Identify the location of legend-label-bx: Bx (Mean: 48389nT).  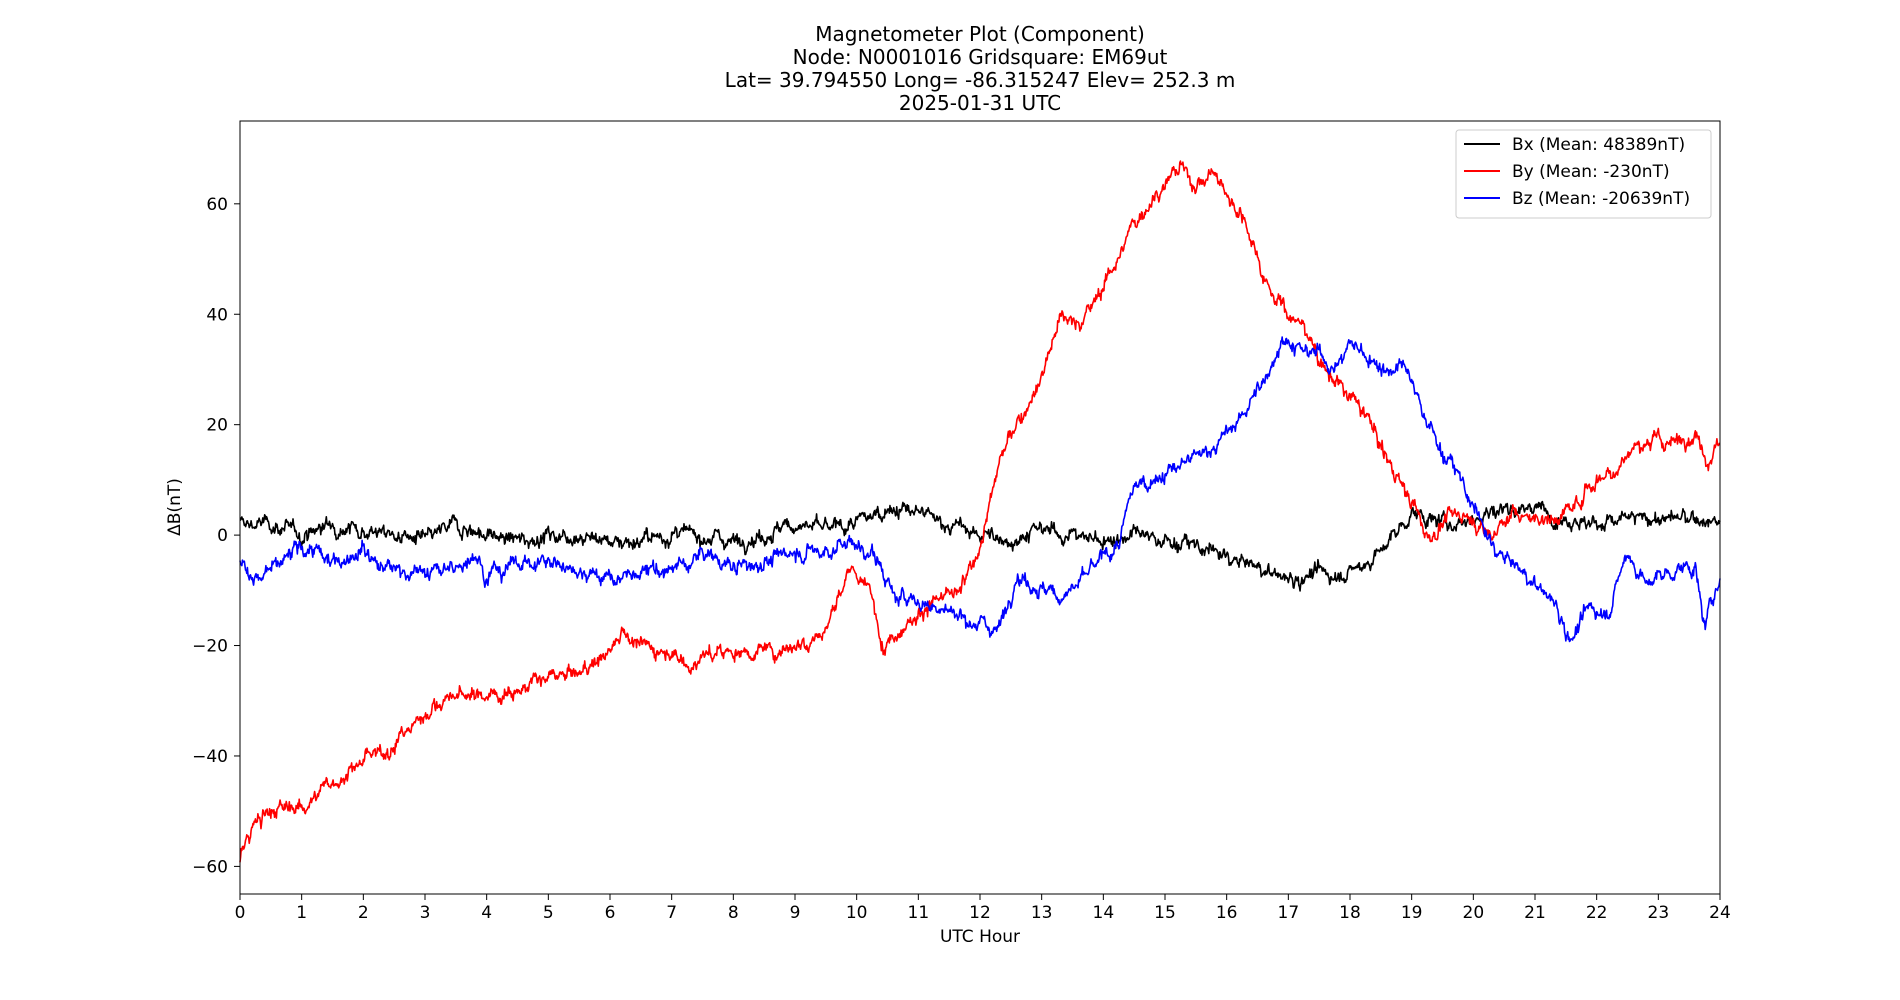
(1598, 145).